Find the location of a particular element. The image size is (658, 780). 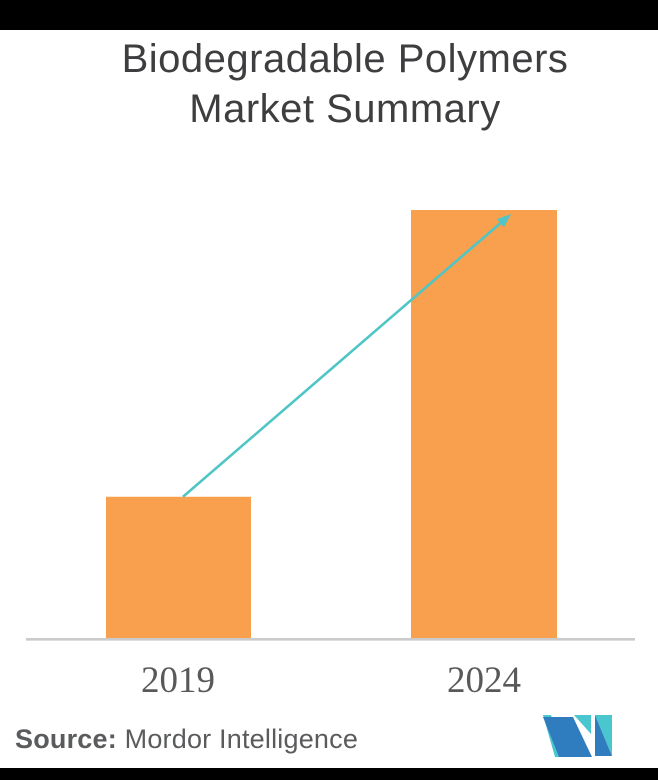

bottom-letterbox-band is located at coordinates (329, 774).